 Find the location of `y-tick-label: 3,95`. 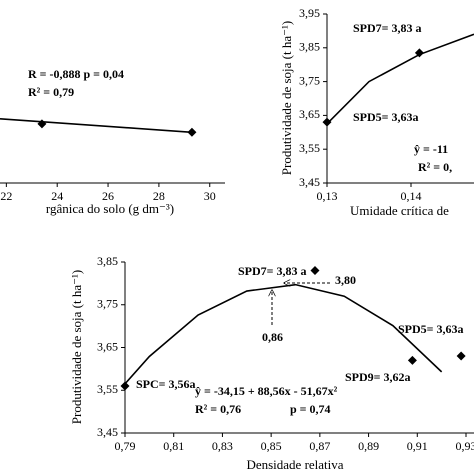

y-tick-label: 3,95 is located at coordinates (309, 13).